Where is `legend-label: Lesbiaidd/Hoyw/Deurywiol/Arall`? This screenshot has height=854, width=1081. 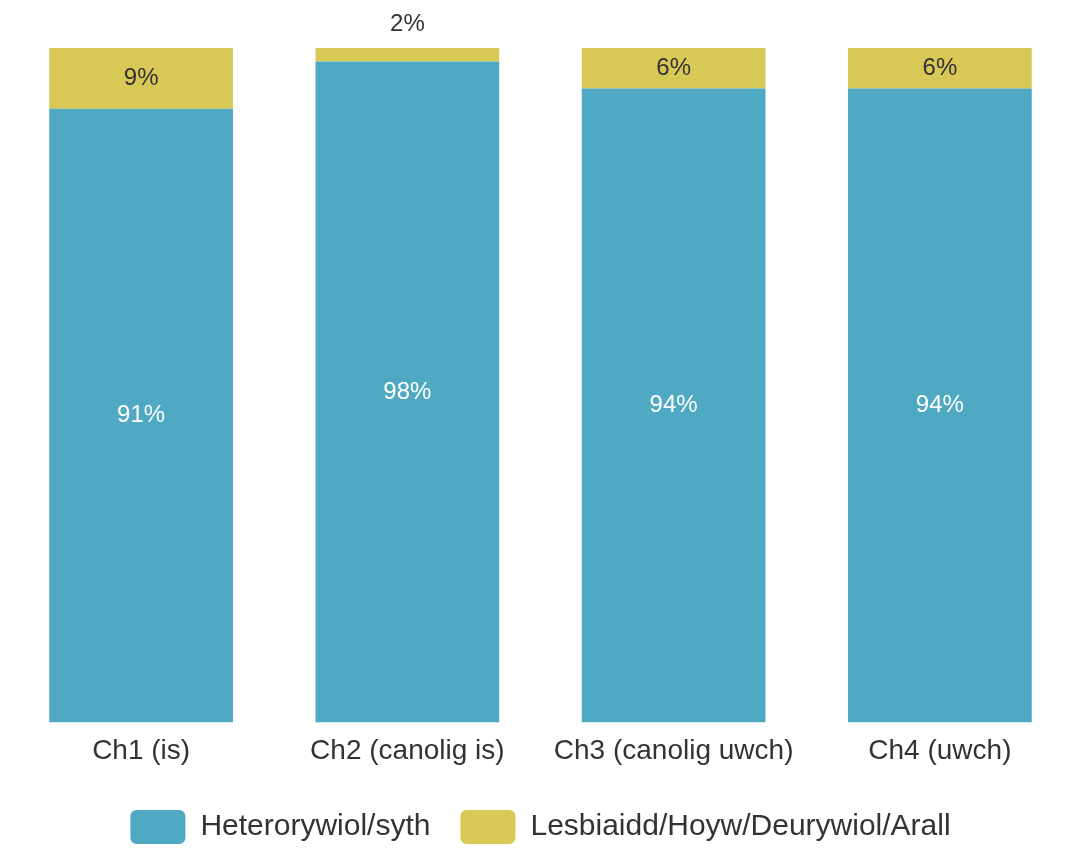 legend-label: Lesbiaidd/Hoyw/Deurywiol/Arall is located at coordinates (740, 825).